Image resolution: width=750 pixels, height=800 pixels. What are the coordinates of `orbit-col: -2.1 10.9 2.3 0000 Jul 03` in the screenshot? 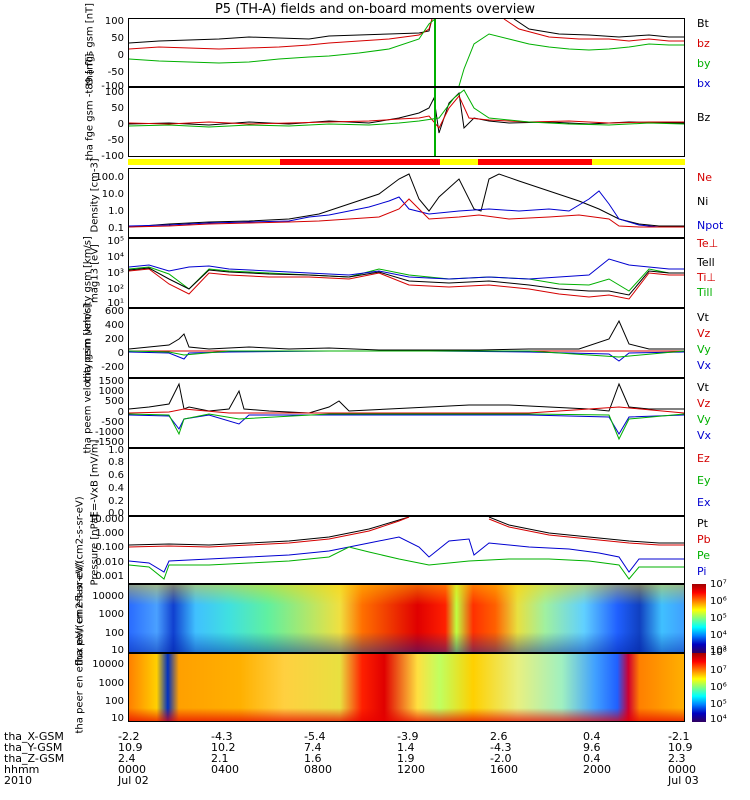 It's located at (683, 758).